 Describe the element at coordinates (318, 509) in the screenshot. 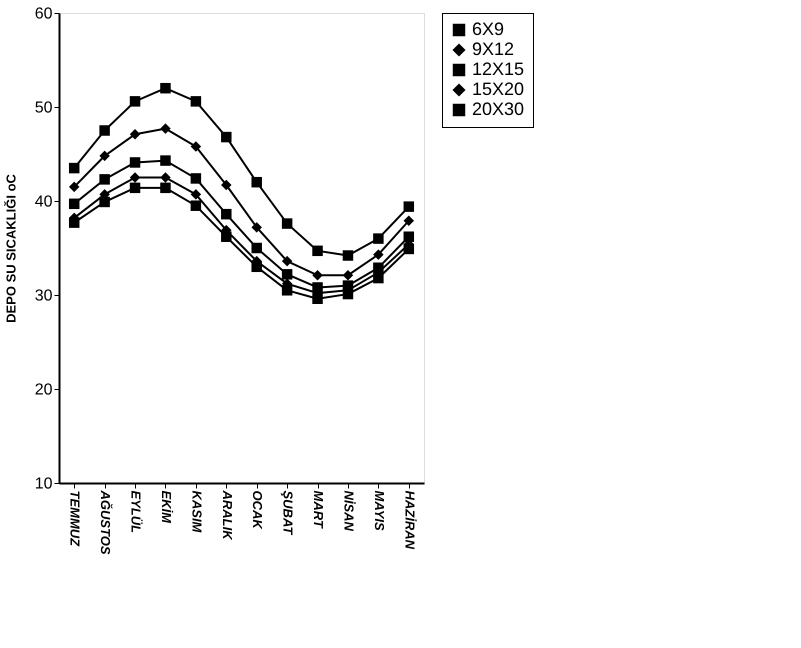

I see `x-tick-label: MART` at that location.